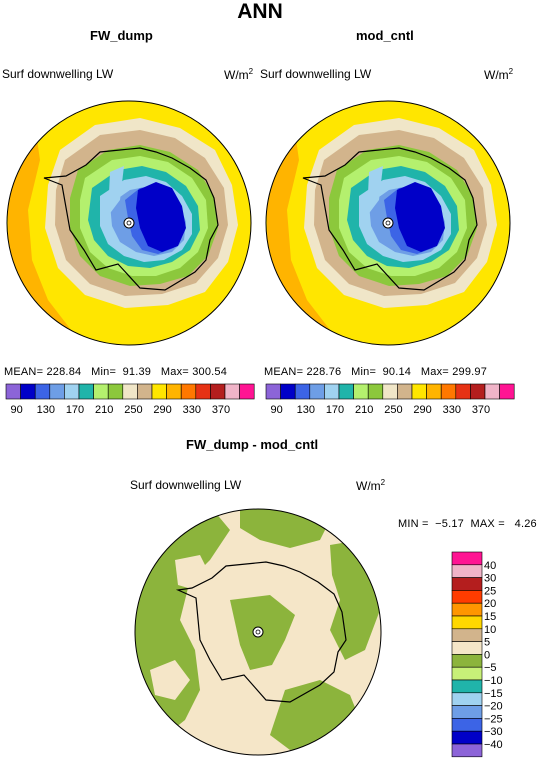 Image resolution: width=560 pixels, height=762 pixels. I want to click on colorbar-left-tick-label: 330, so click(192, 410).